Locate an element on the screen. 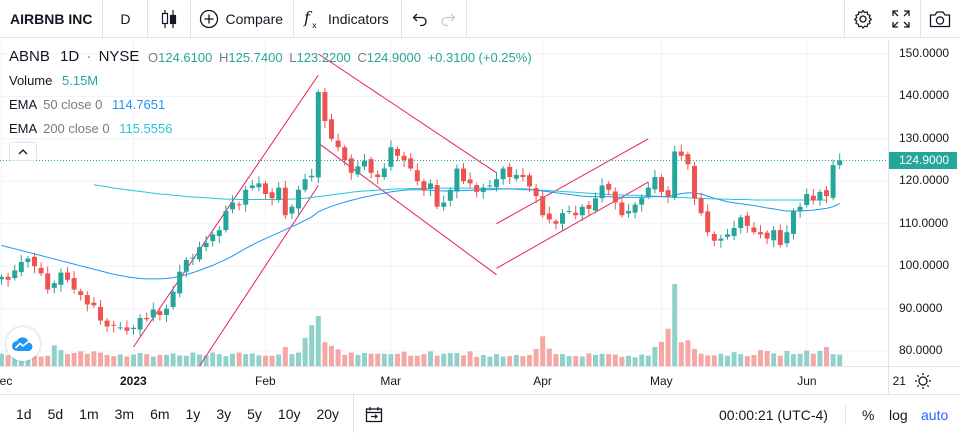 Image resolution: width=960 pixels, height=433 pixels. scale-settings-button is located at coordinates (923, 383).